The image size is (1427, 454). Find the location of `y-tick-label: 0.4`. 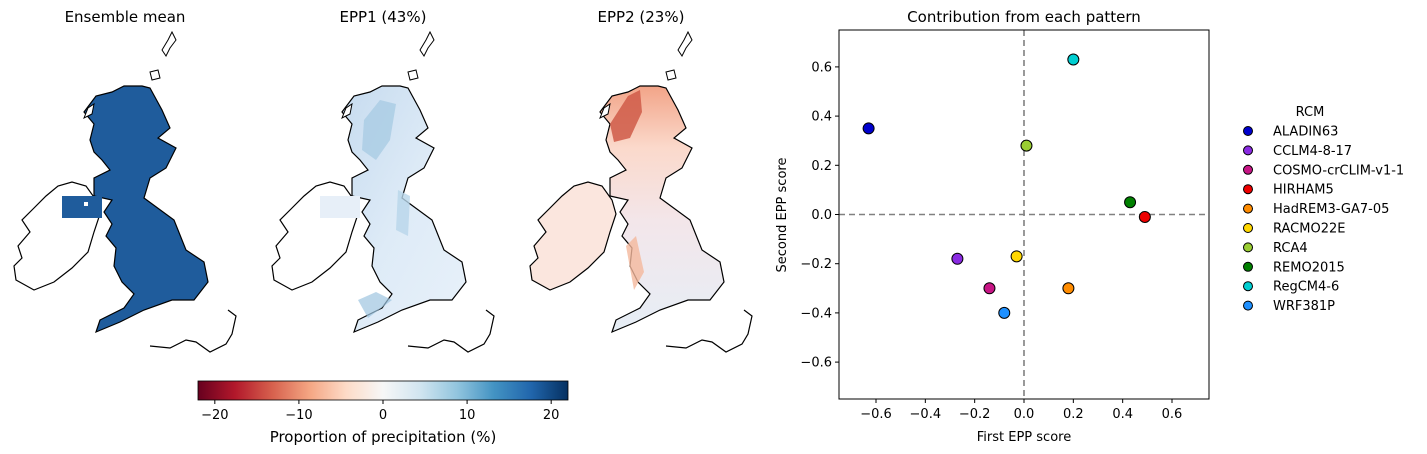

y-tick-label: 0.4 is located at coordinates (821, 117).